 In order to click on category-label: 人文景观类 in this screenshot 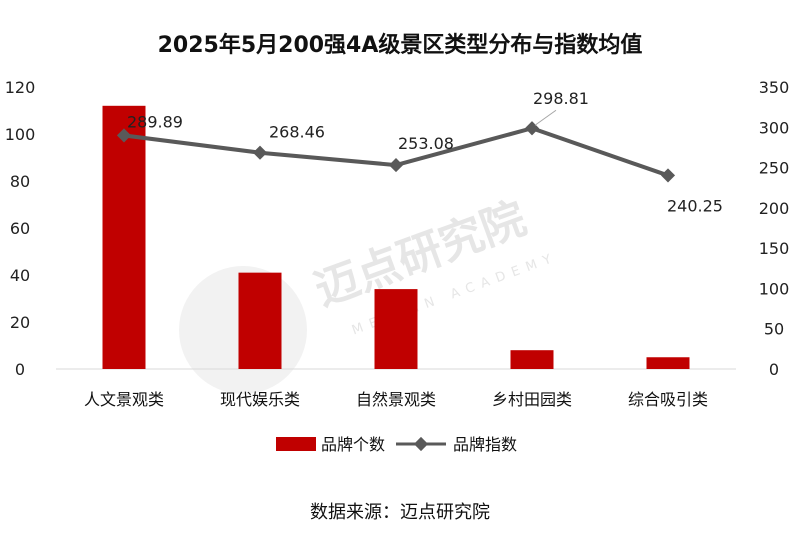, I will do `click(124, 399)`.